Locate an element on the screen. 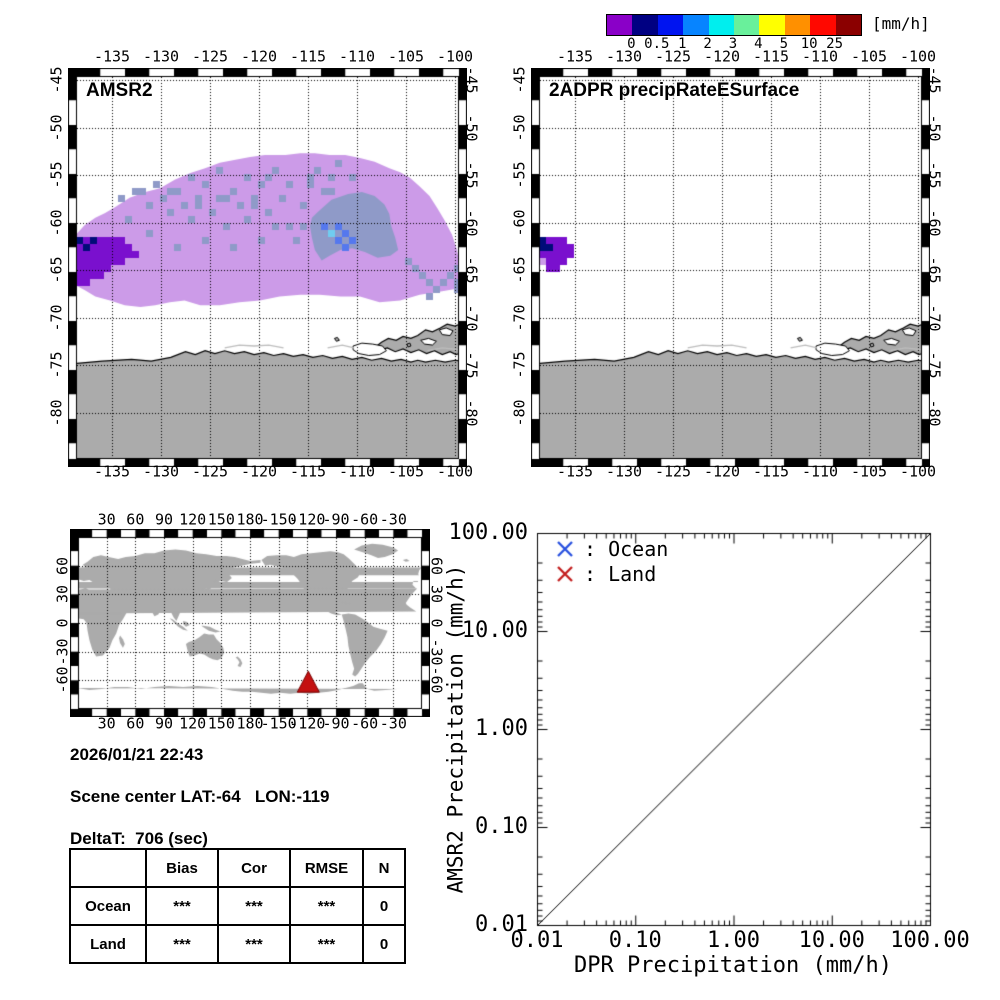 The width and height of the screenshot is (1000, 1000). stats-header-bias: Bias is located at coordinates (182, 868).